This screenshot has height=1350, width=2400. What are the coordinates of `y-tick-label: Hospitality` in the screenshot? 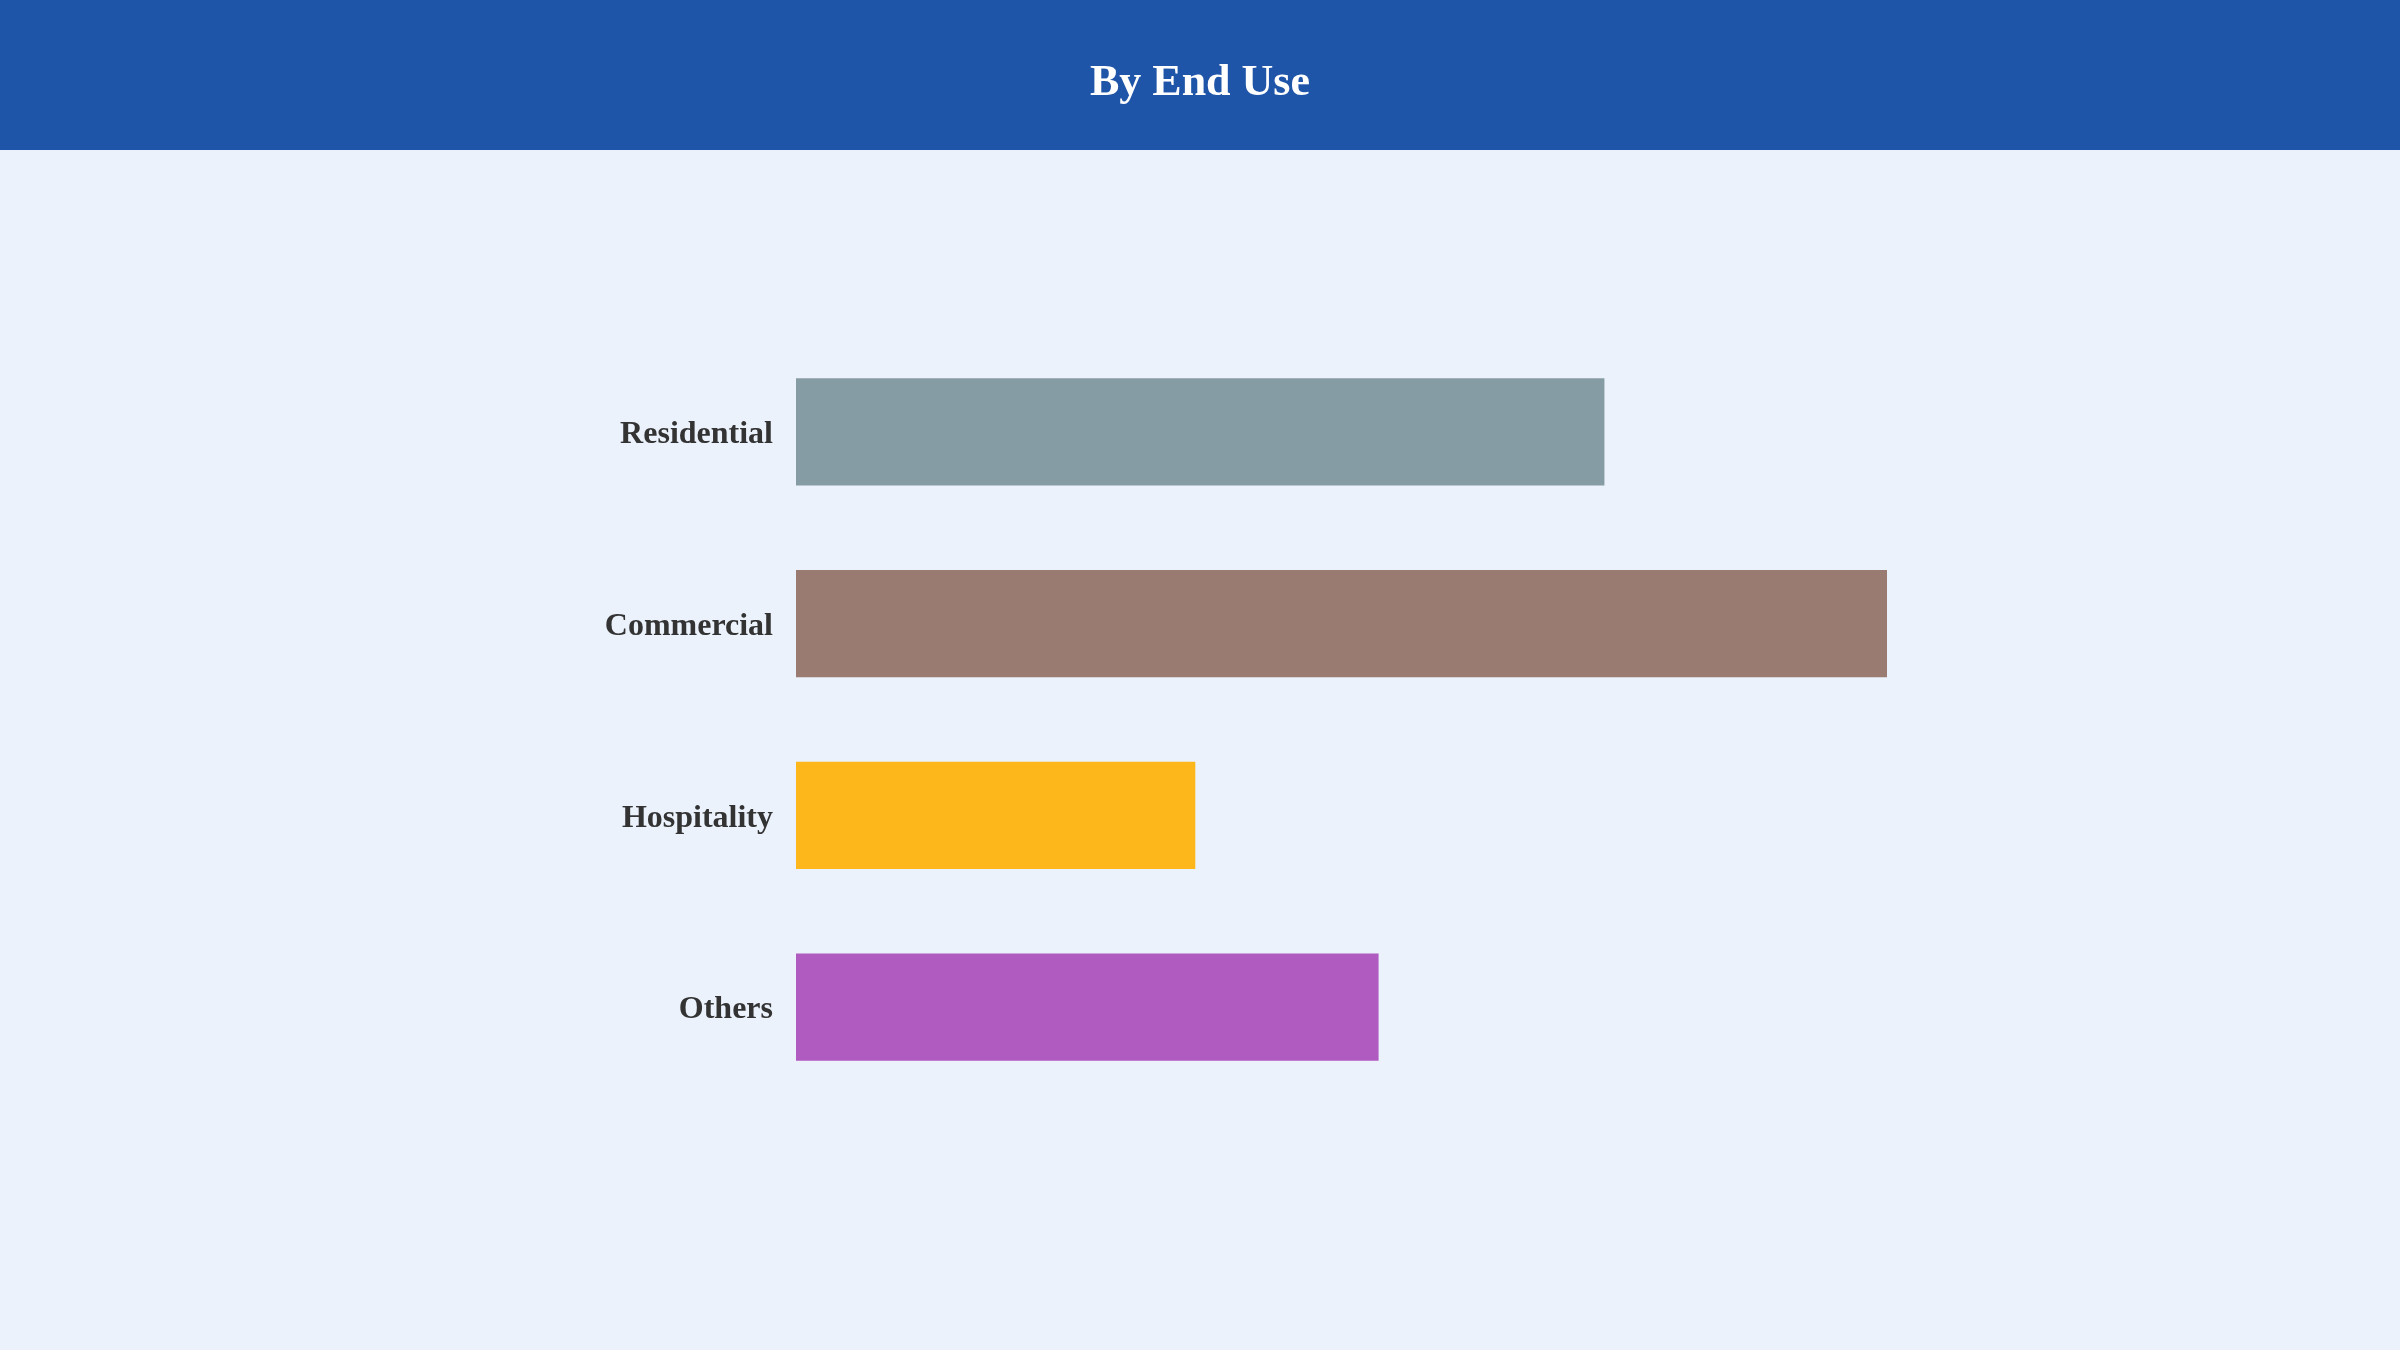 It's located at (697, 815).